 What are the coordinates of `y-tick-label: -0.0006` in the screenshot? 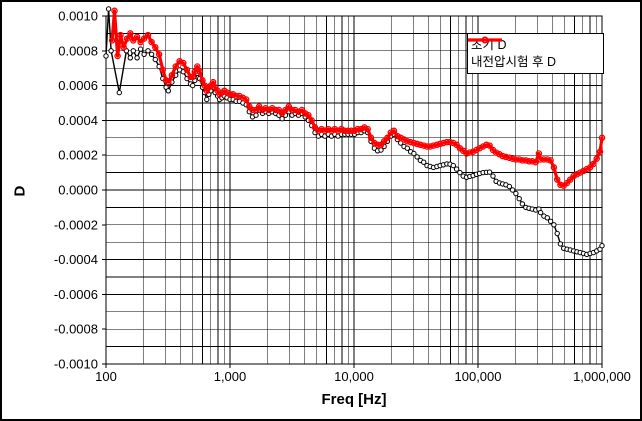 It's located at (76, 294).